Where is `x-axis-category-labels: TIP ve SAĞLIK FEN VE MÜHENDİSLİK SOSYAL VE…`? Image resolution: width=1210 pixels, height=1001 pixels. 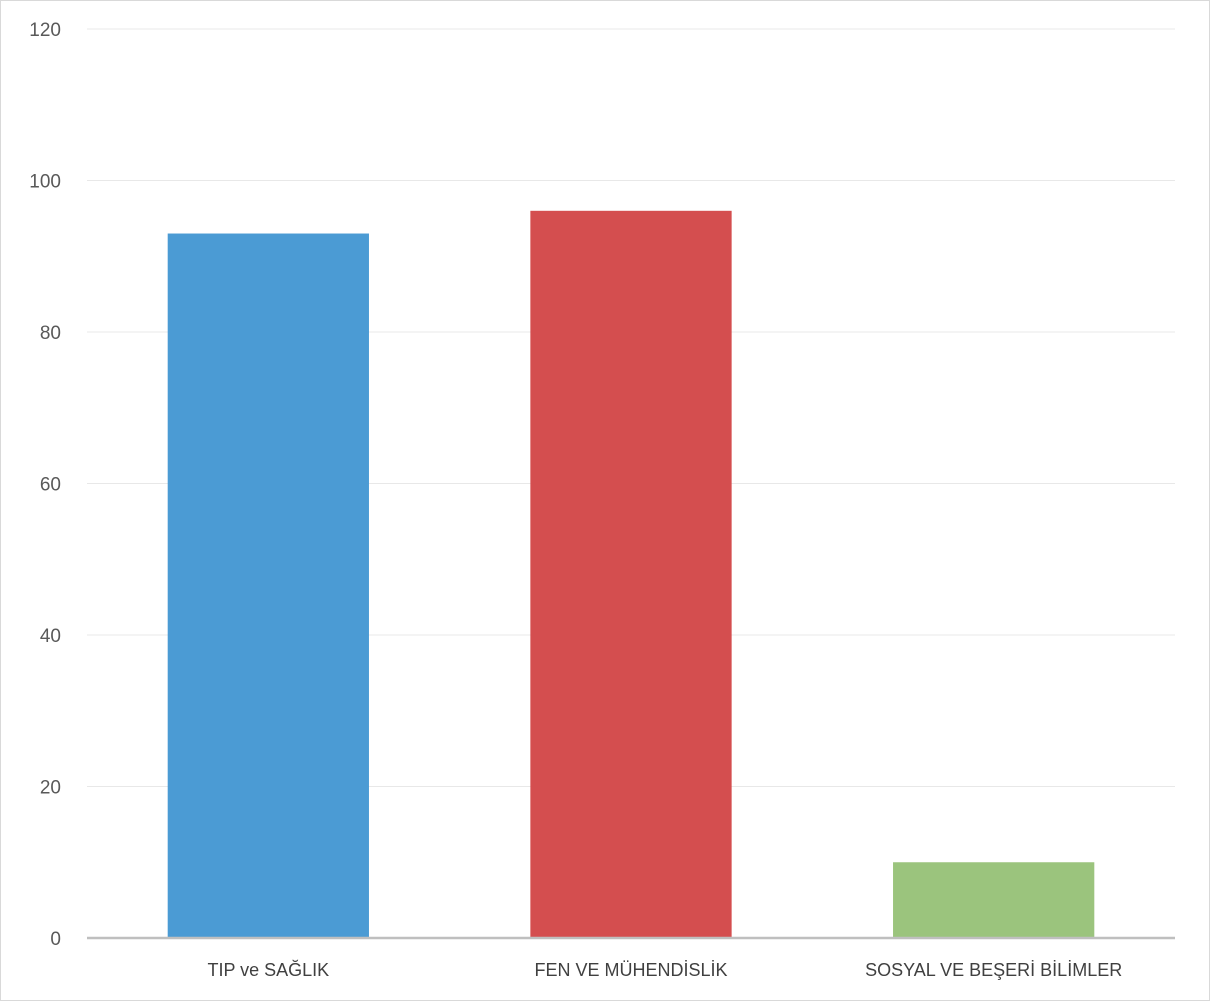 x-axis-category-labels: TIP ve SAĞLIK FEN VE MÜHENDİSLİK SOSYAL VE… is located at coordinates (664, 969).